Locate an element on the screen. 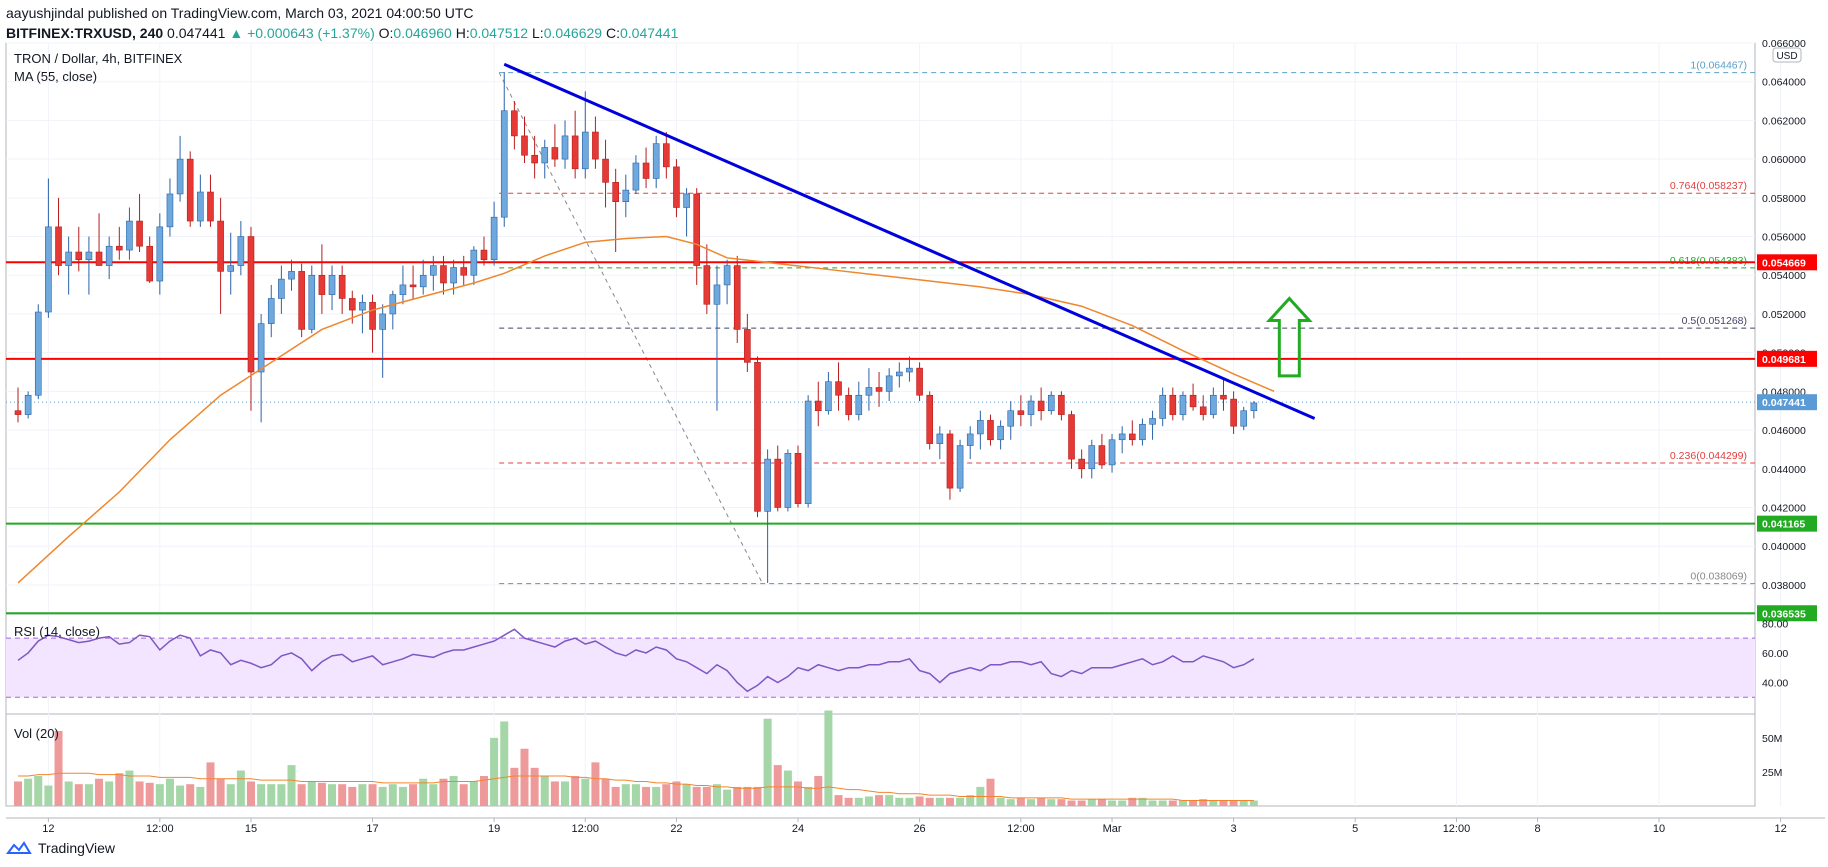 The height and width of the screenshot is (867, 1828). x-tick-label: 8 is located at coordinates (1537, 829).